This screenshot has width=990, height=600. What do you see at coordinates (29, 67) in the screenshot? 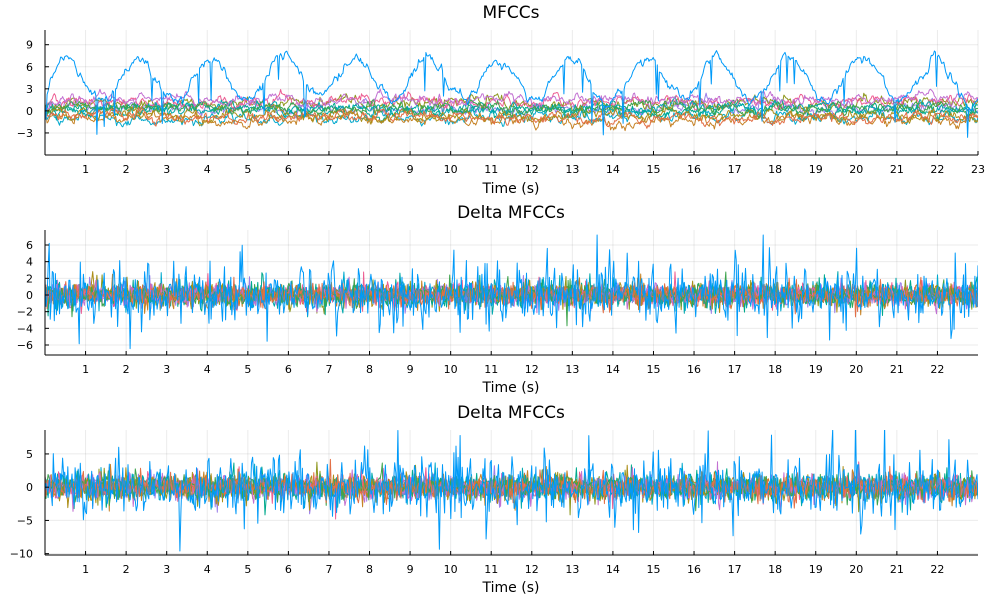
I see `y-tick-label: 6` at bounding box center [29, 67].